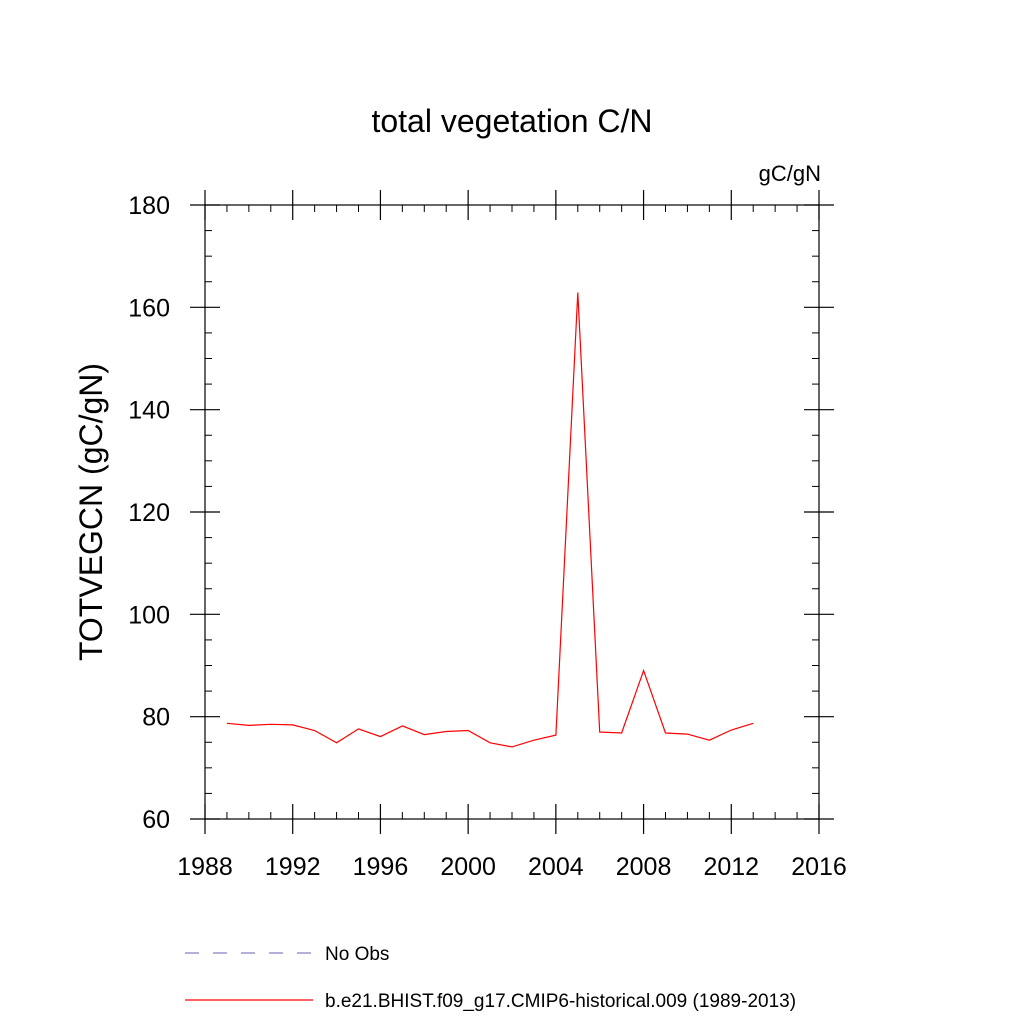 The width and height of the screenshot is (1024, 1024). I want to click on x-tick-label: 1988, so click(205, 867).